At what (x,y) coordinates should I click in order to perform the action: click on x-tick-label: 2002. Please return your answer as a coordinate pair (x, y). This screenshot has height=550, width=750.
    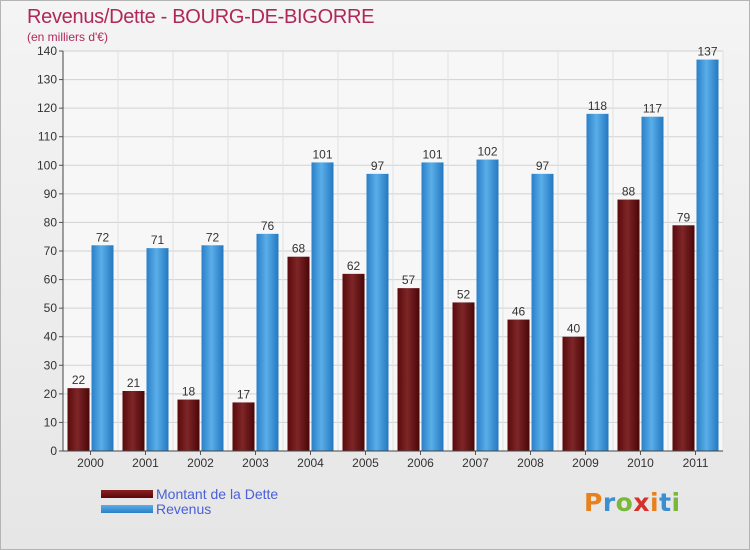
    Looking at the image, I should click on (200, 463).